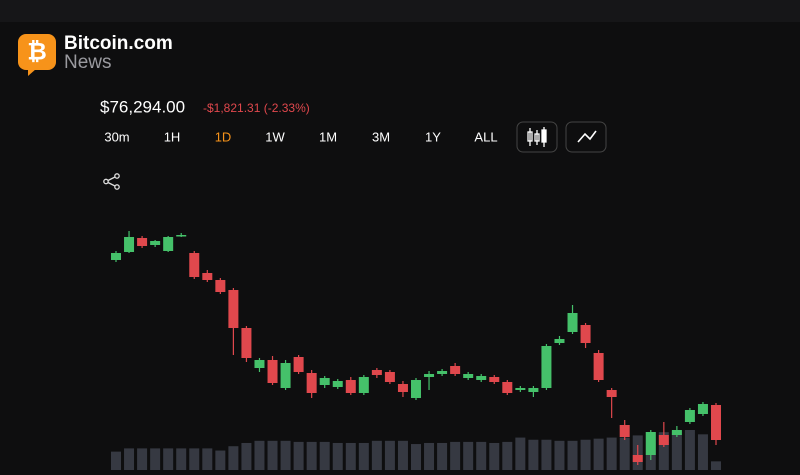 This screenshot has width=800, height=475. I want to click on range-tab: 3M, so click(381, 136).